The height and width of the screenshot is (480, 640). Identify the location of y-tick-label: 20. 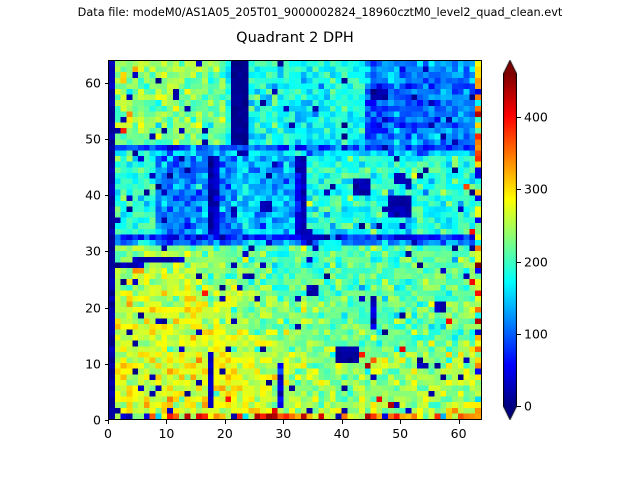
(93, 307).